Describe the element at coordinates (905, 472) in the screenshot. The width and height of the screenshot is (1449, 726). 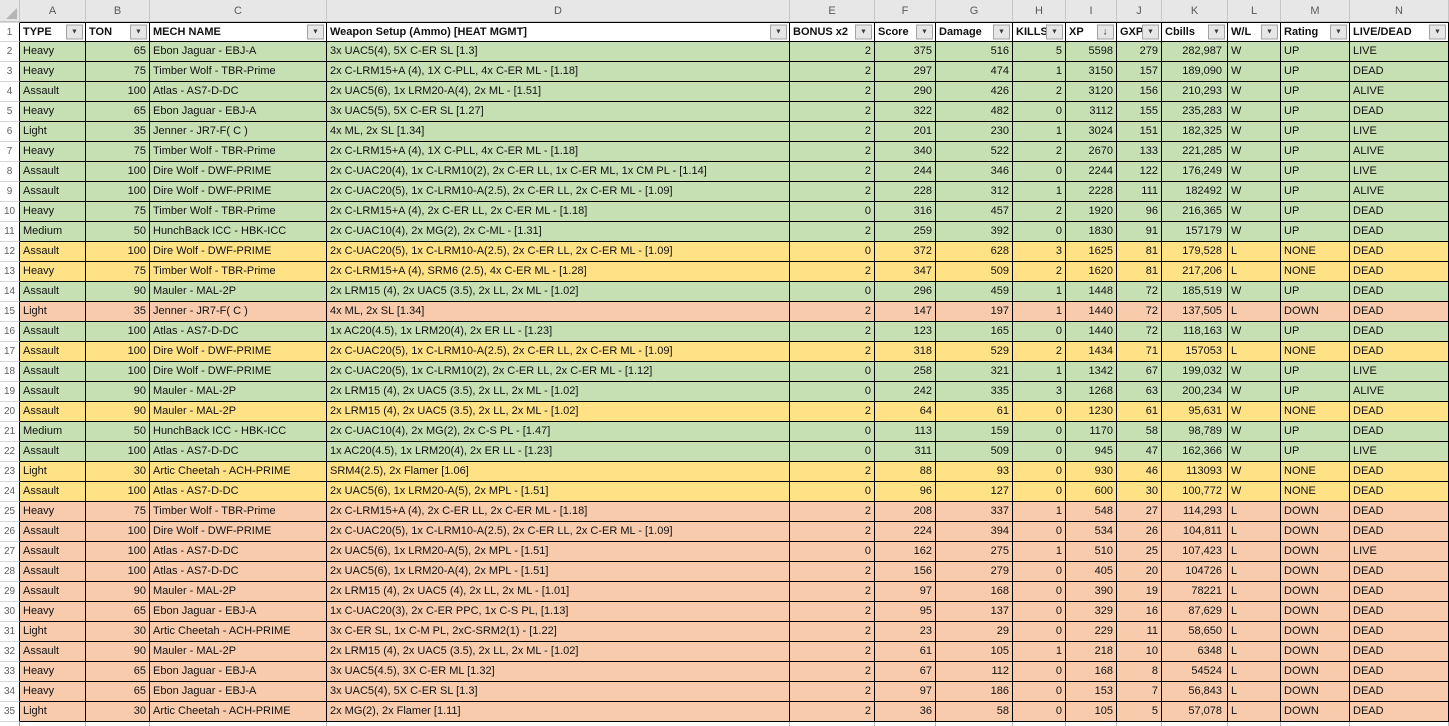
I see `cell-score: 88` at that location.